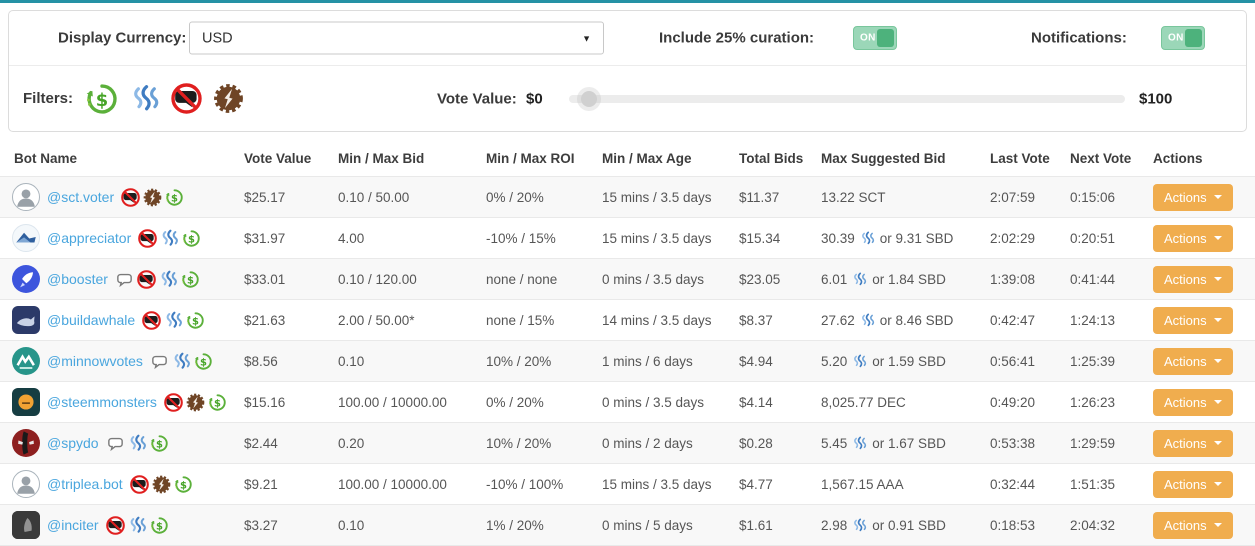 The width and height of the screenshot is (1255, 546). I want to click on top-accent-bar, so click(627, 1).